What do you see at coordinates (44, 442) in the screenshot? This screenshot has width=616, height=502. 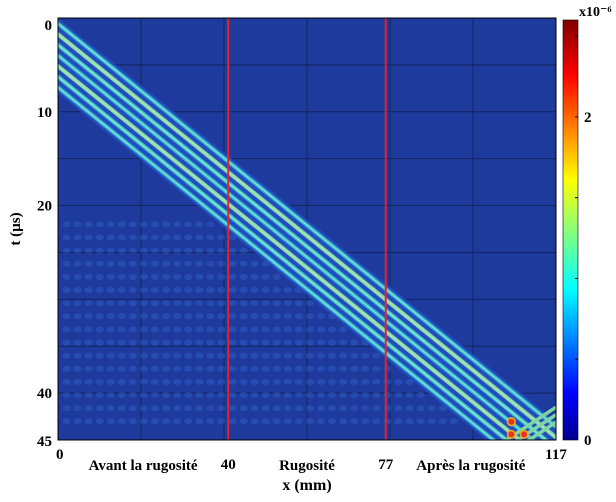 I see `y-tick-label: 45` at bounding box center [44, 442].